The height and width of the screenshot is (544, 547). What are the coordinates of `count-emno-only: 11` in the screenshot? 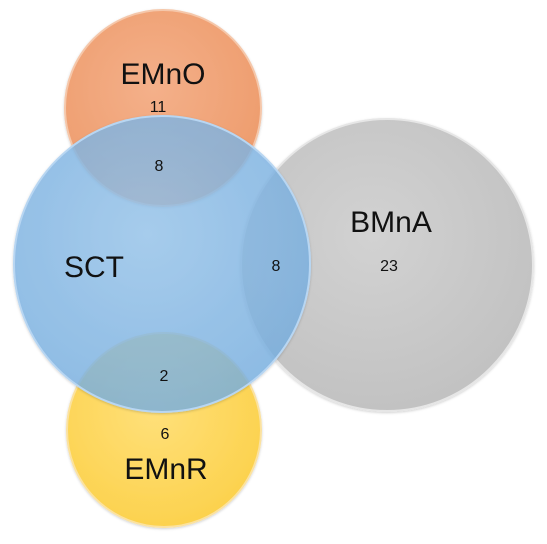 It's located at (158, 107).